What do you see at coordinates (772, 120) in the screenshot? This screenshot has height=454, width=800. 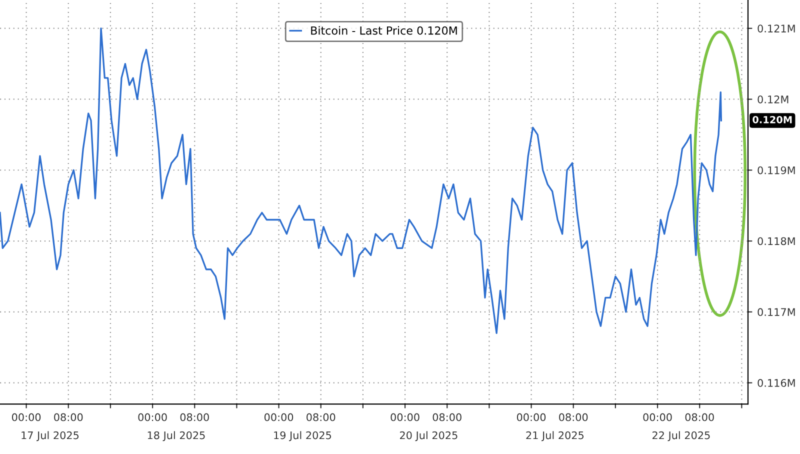 I see `text: 0.120M` at bounding box center [772, 120].